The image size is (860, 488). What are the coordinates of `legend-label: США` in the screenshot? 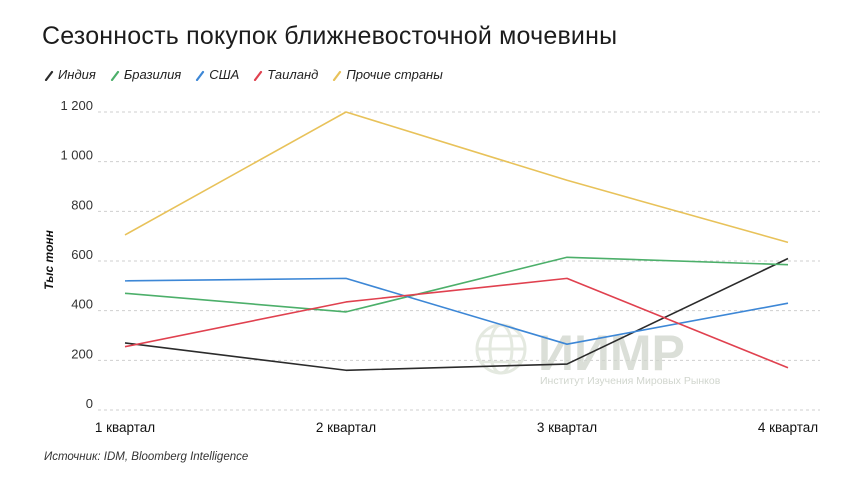 It's located at (224, 74).